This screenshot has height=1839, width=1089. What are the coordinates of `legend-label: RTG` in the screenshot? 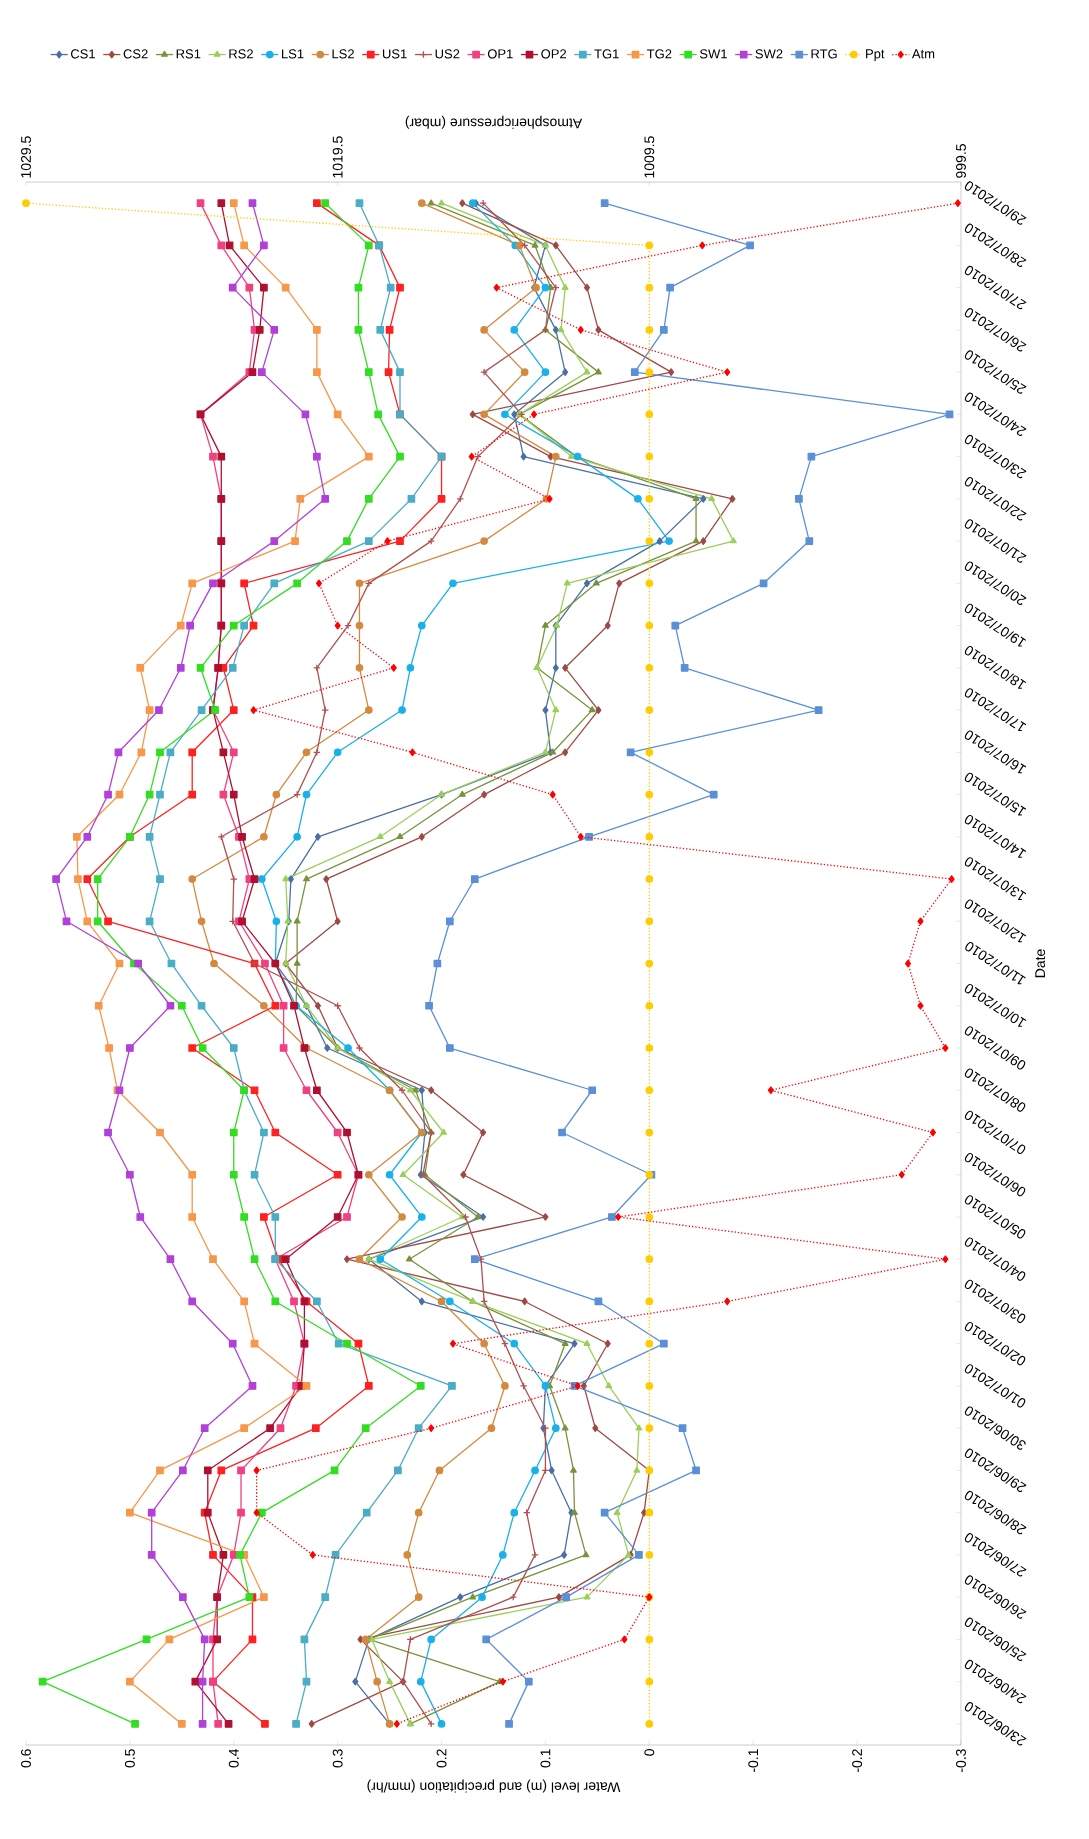 It's located at (824, 54).